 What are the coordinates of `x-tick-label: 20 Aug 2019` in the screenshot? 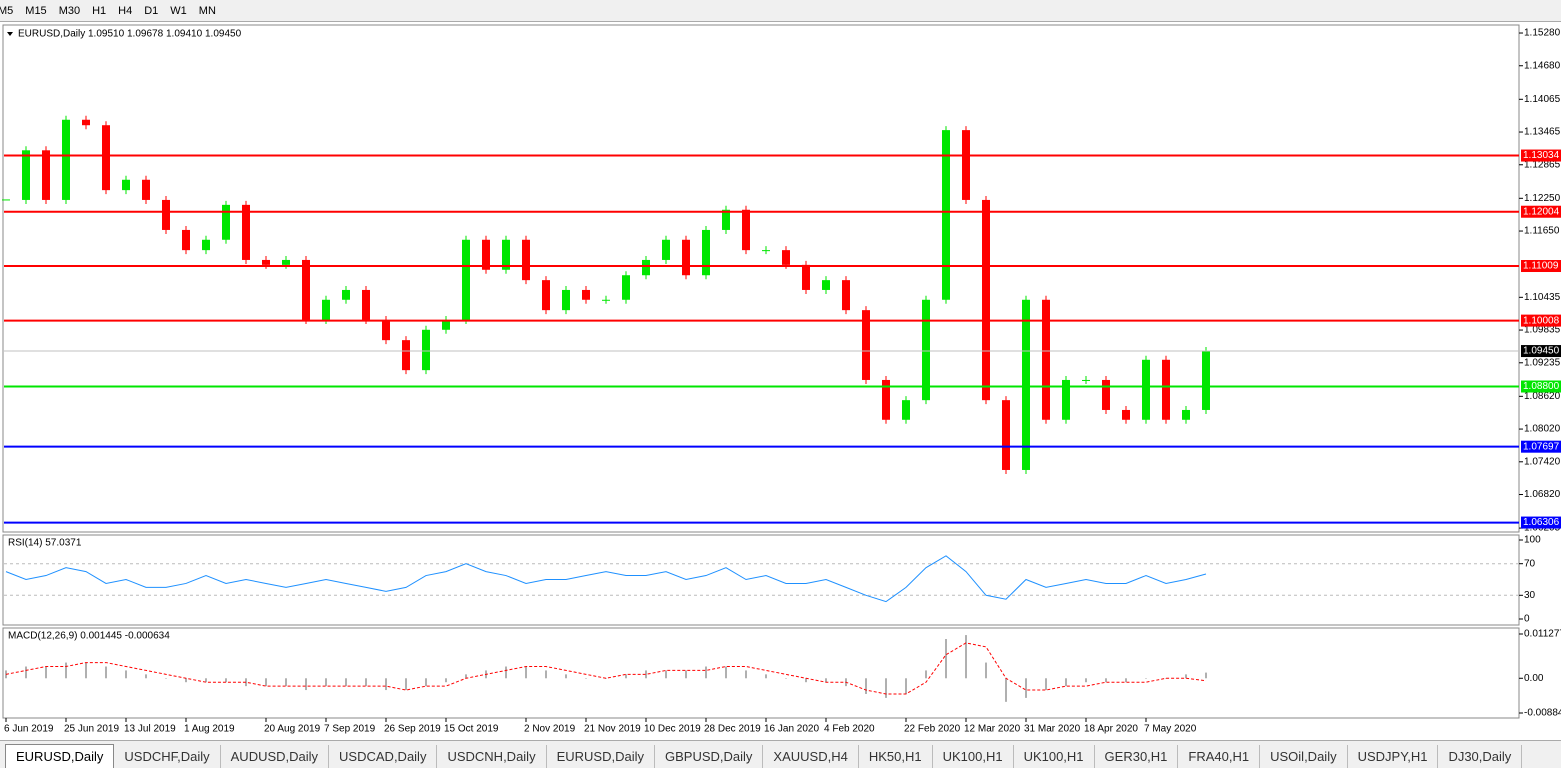 It's located at (292, 729).